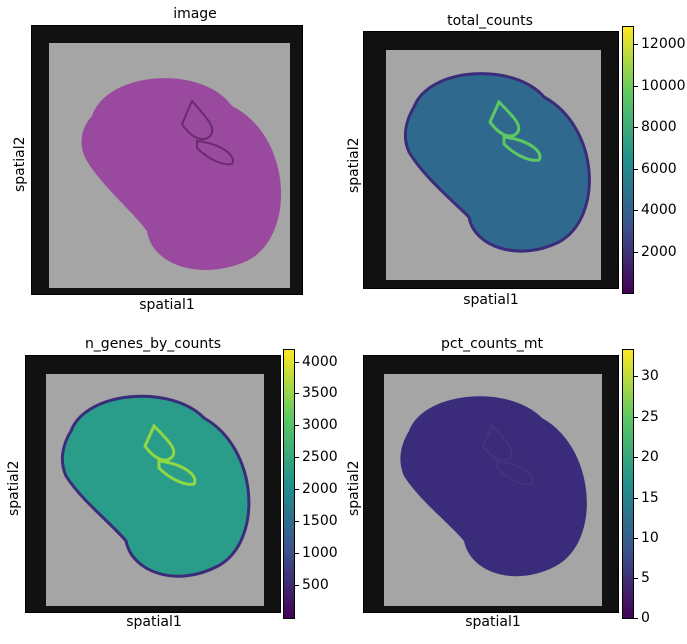 Image resolution: width=687 pixels, height=644 pixels. What do you see at coordinates (315, 585) in the screenshot?
I see `colorbar-tick: 500` at bounding box center [315, 585].